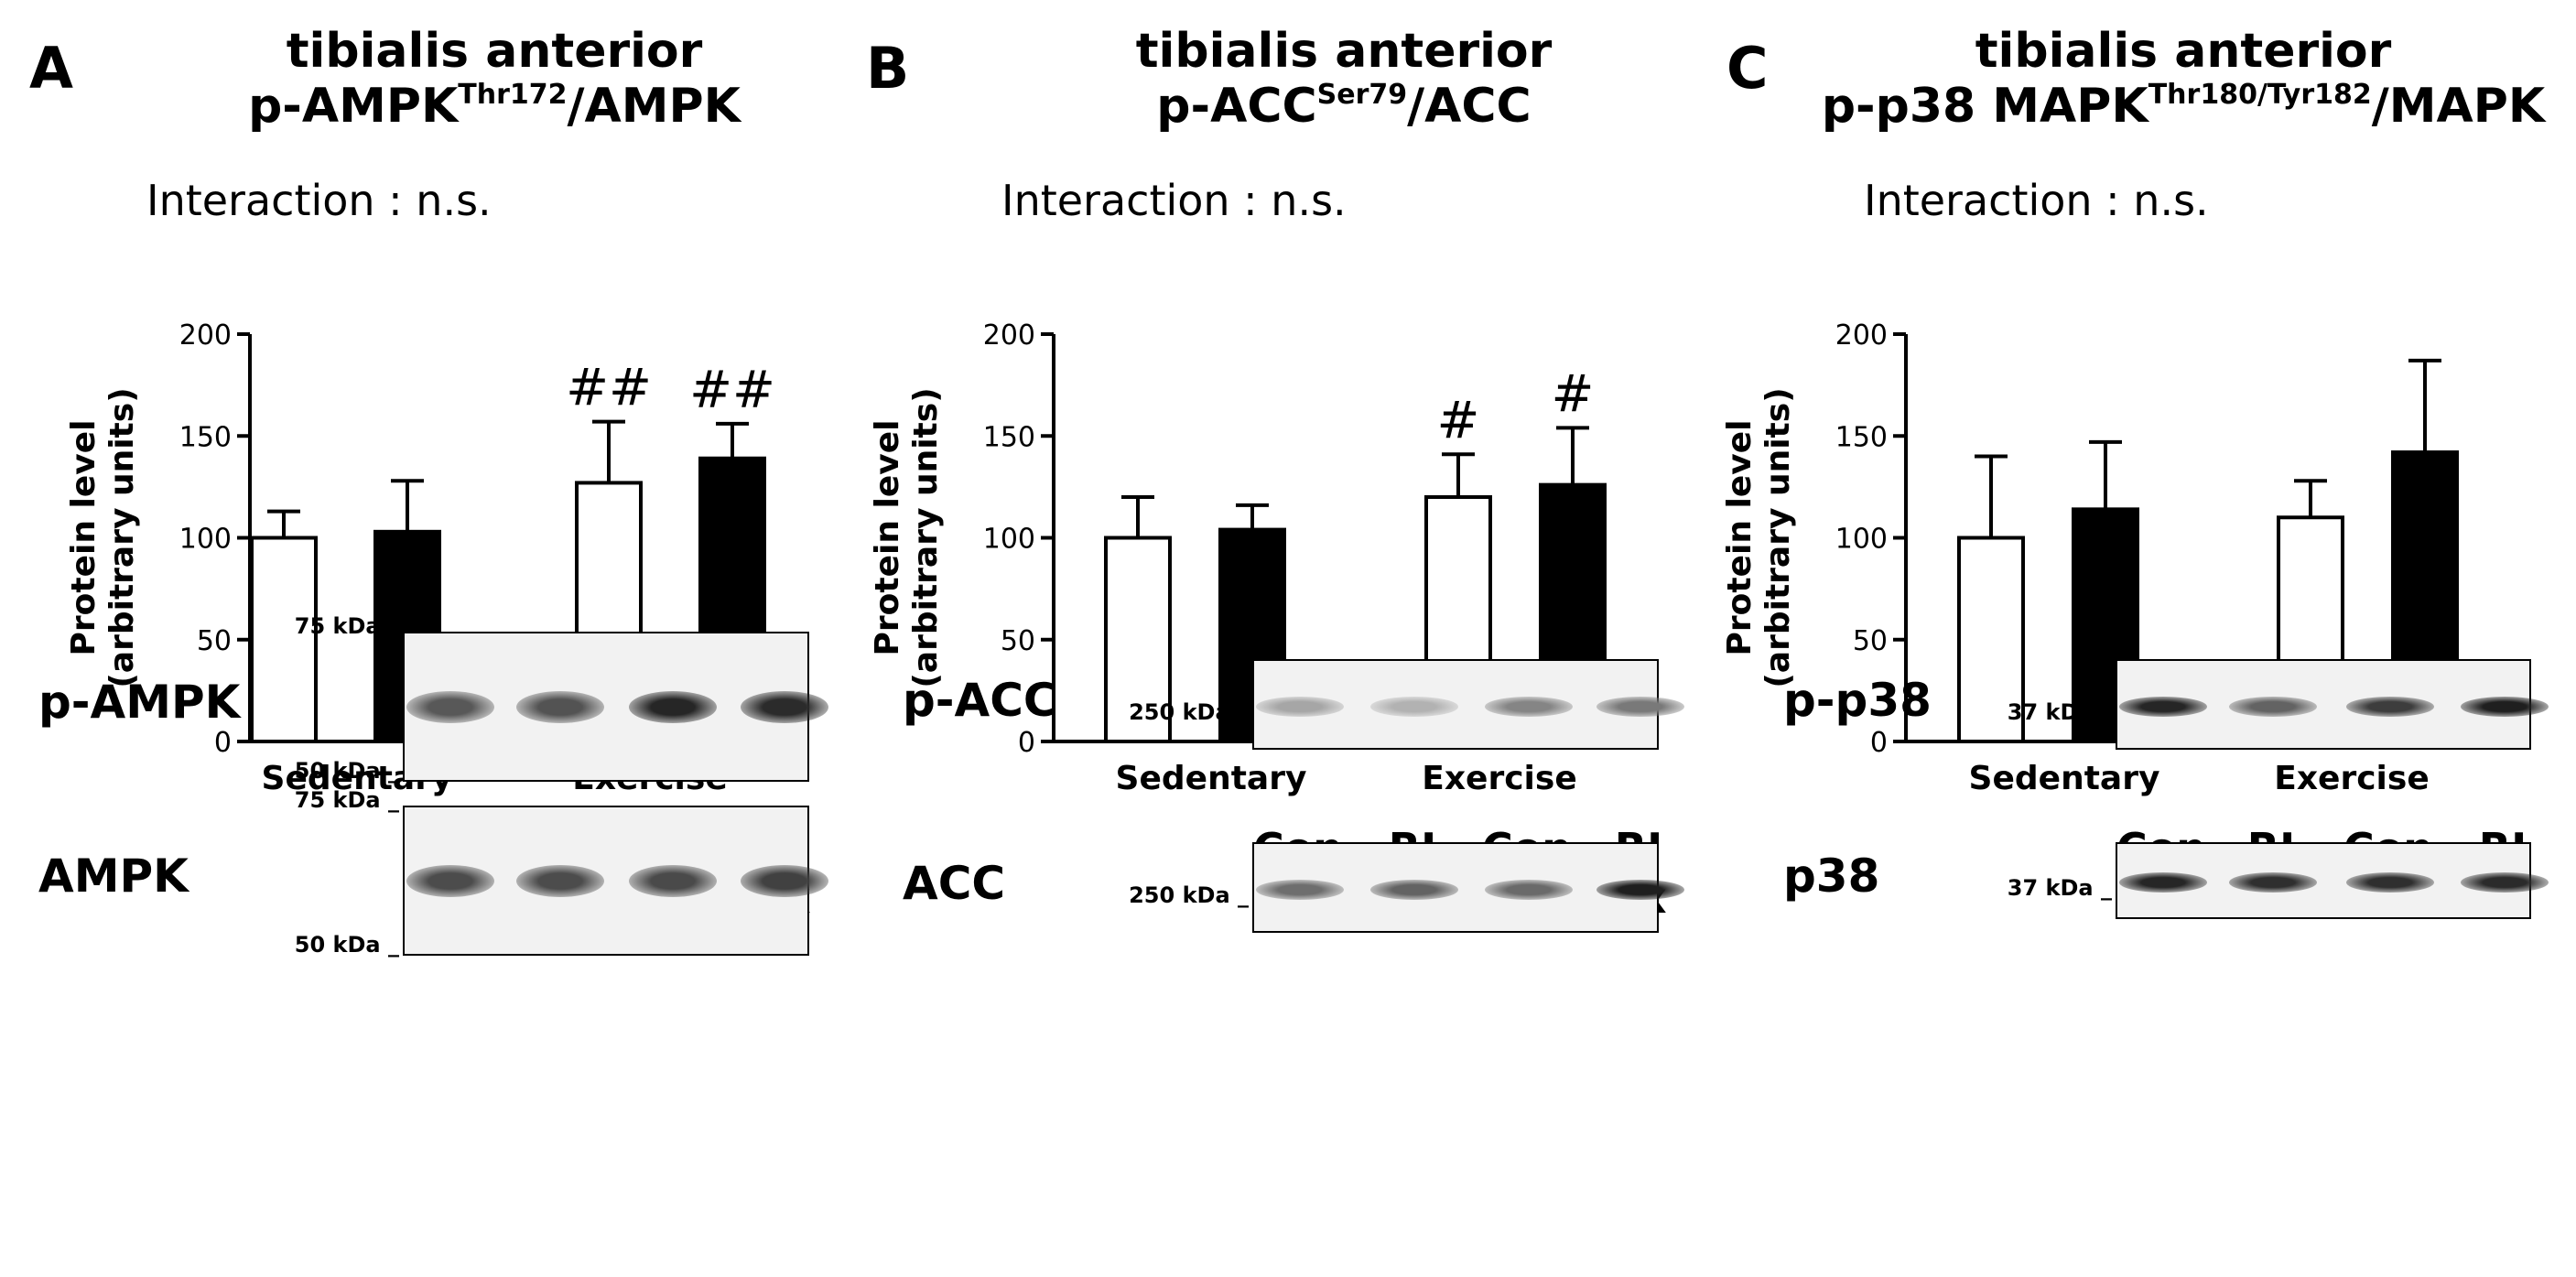  What do you see at coordinates (140, 702) in the screenshot?
I see `blot-label: p-AMPK` at bounding box center [140, 702].